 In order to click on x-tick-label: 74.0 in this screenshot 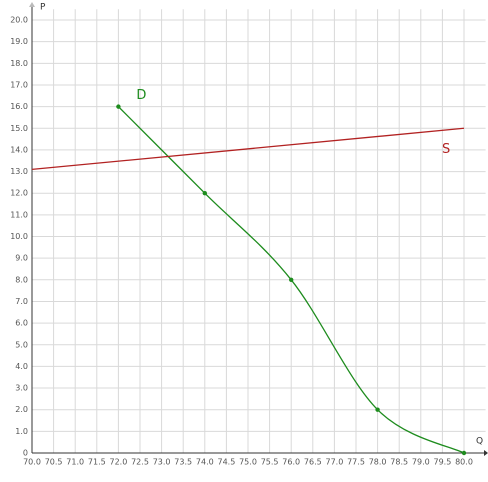, I will do `click(205, 462)`.